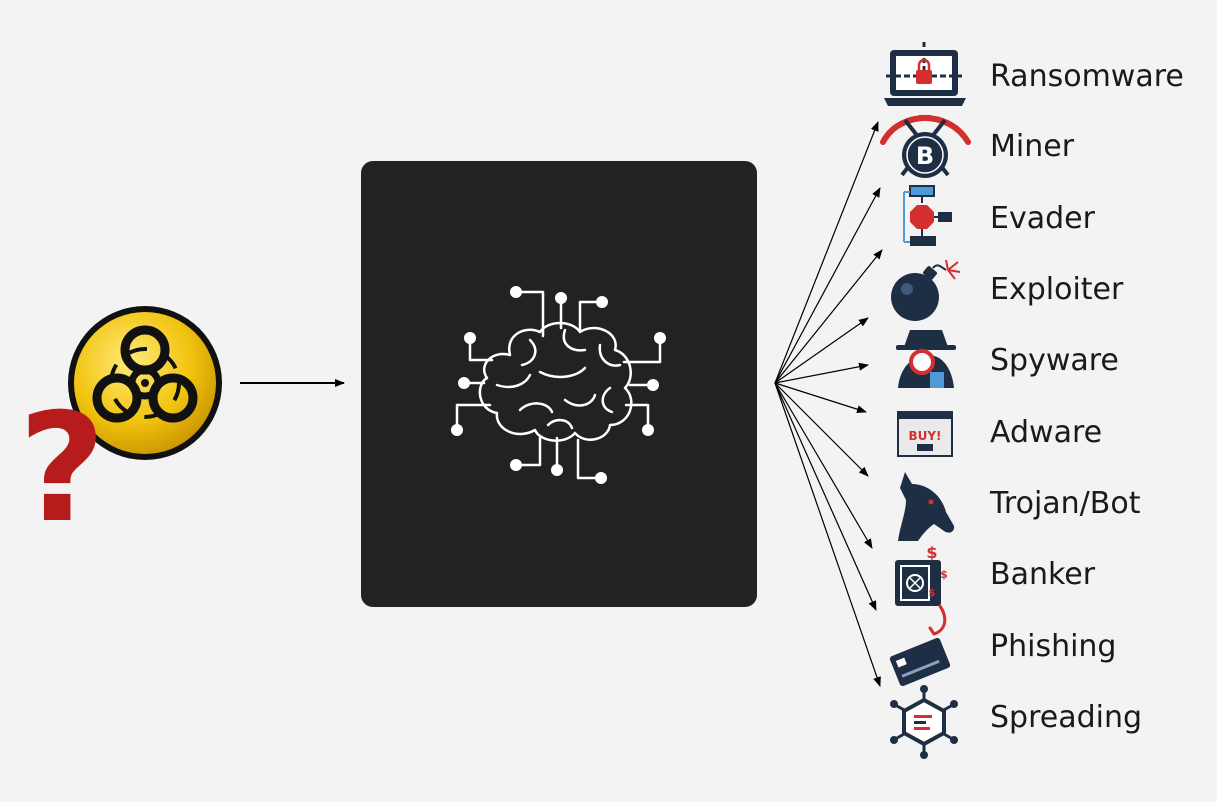 Image resolution: width=1217 pixels, height=802 pixels. I want to click on svg-text: B, so click(925, 156).